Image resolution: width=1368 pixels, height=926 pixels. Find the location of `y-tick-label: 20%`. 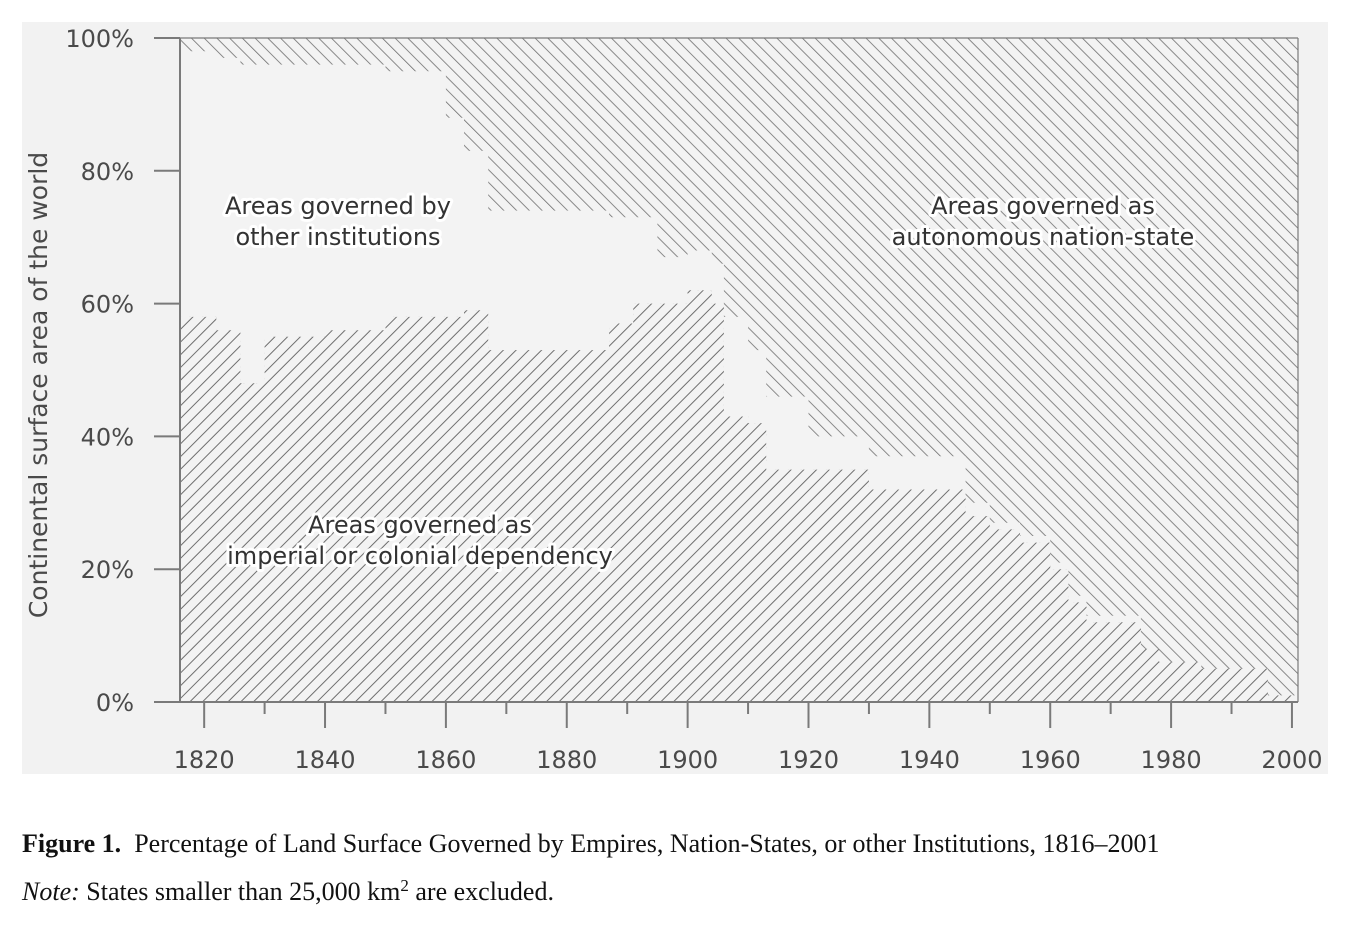

y-tick-label: 20% is located at coordinates (107, 570).